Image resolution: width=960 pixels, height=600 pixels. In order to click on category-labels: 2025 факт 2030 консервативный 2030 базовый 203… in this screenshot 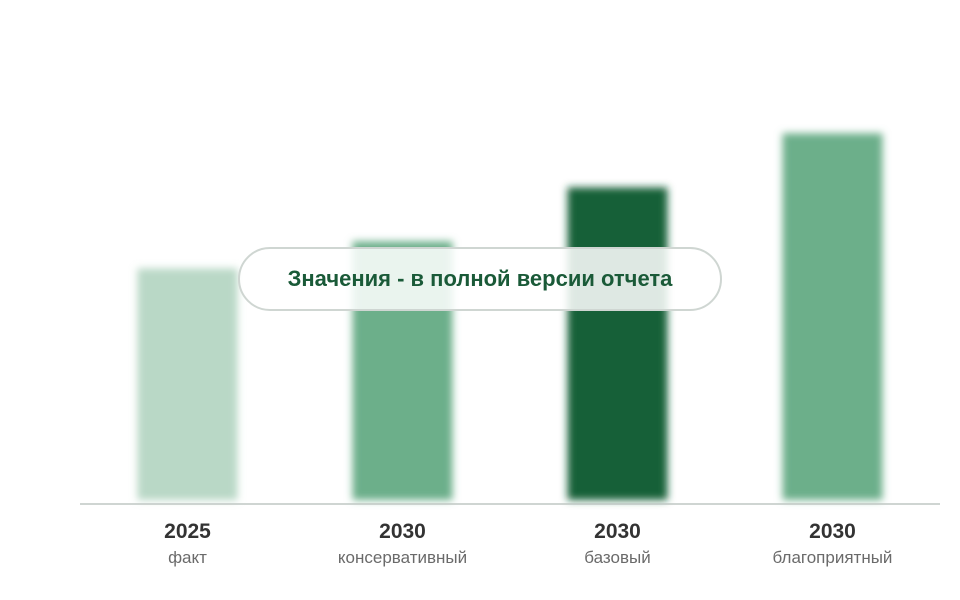, I will do `click(528, 543)`.